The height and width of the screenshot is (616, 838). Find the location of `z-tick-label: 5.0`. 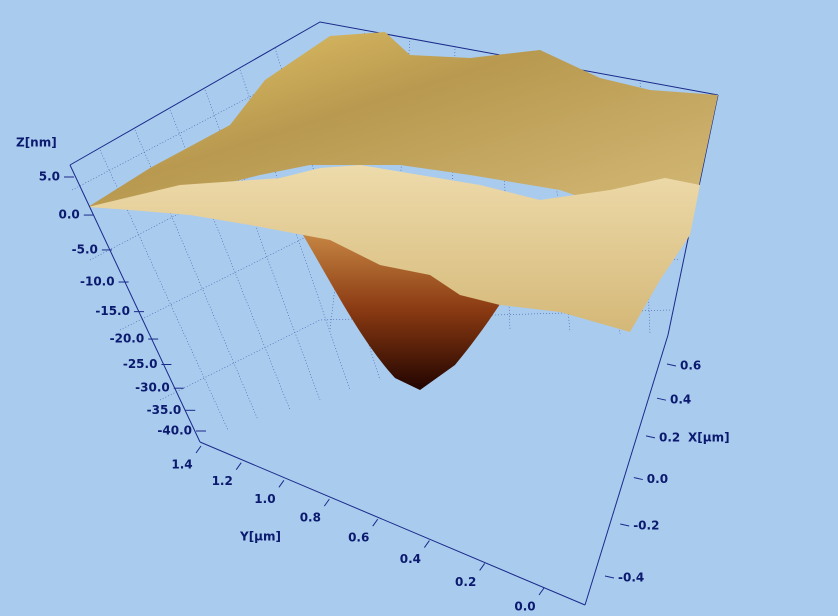

z-tick-label: 5.0 is located at coordinates (49, 177).